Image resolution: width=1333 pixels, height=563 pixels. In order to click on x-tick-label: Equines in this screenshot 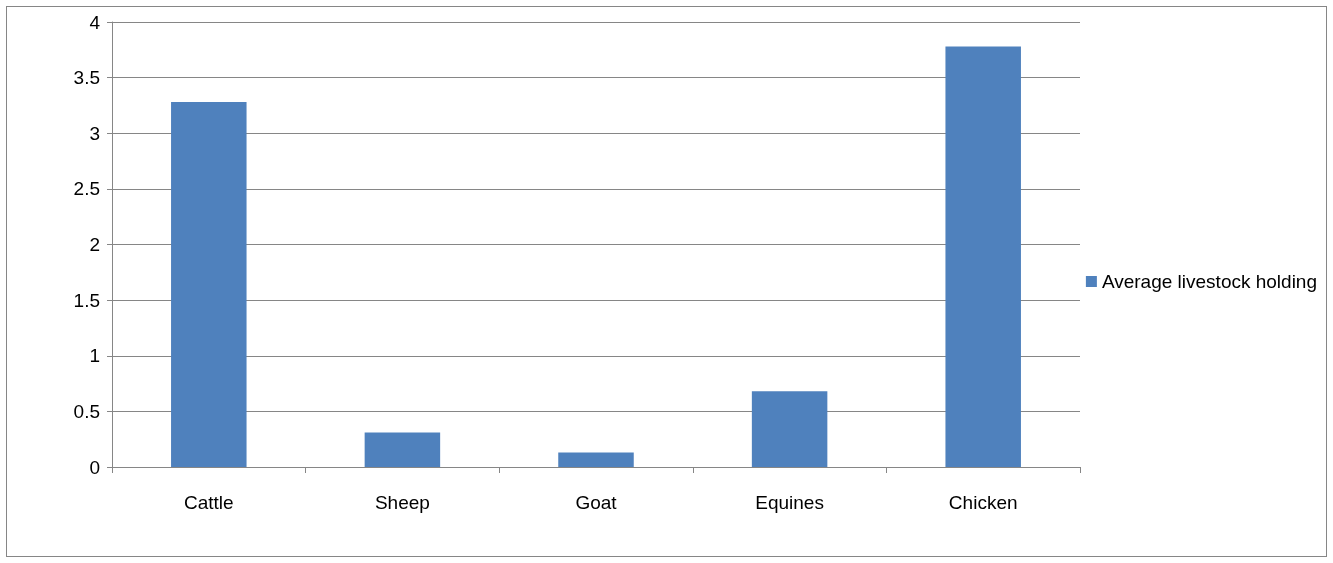, I will do `click(789, 502)`.